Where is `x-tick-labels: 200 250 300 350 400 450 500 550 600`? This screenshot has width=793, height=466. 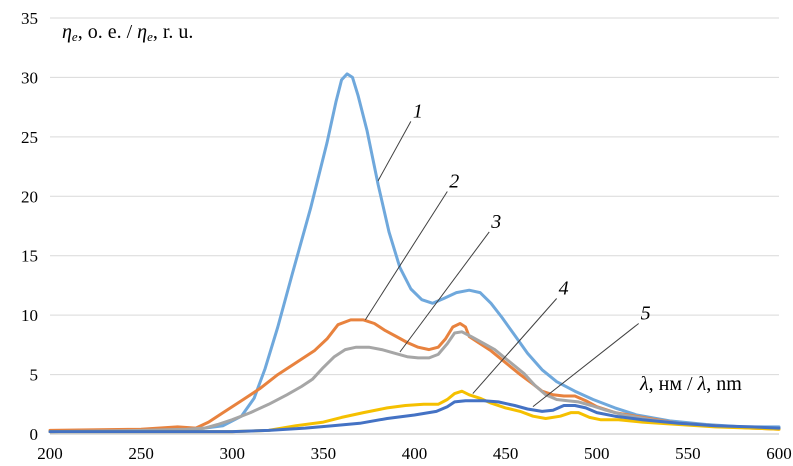
x-tick-labels: 200 250 300 350 400 450 500 550 600 is located at coordinates (414, 453).